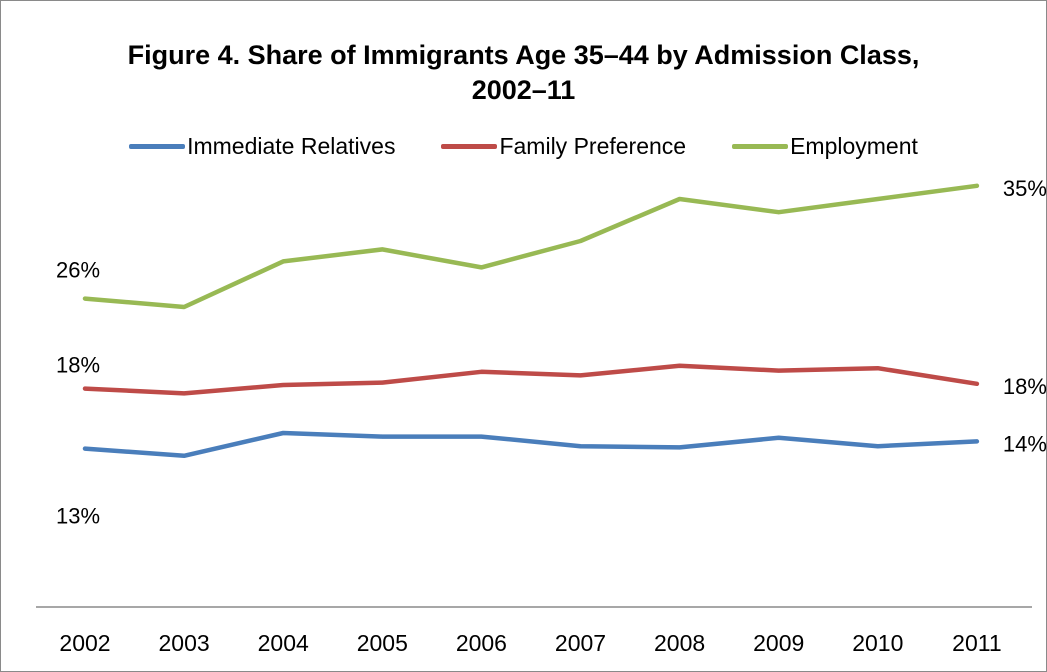  Describe the element at coordinates (760, 146) in the screenshot. I see `legend-swatch-employment` at that location.